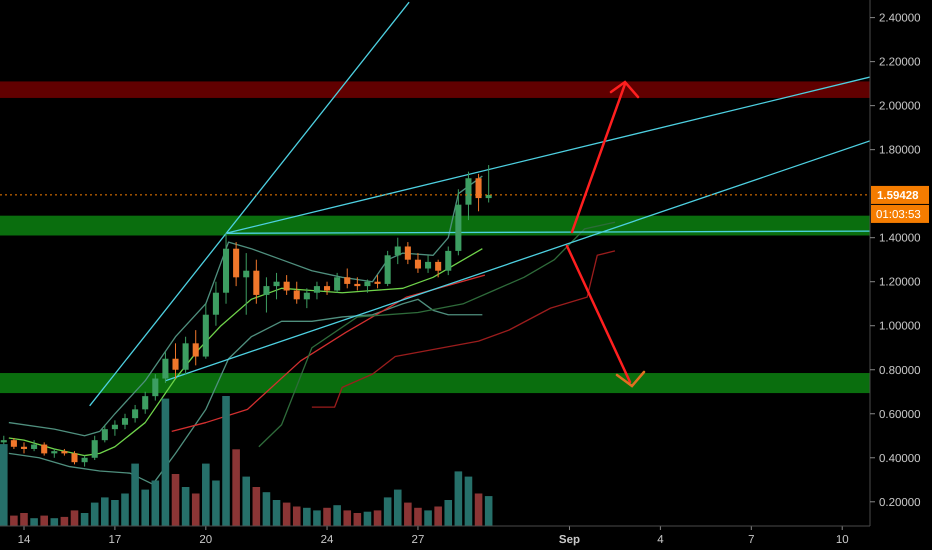 The image size is (932, 550). What do you see at coordinates (327, 540) in the screenshot?
I see `x-tick-label: 24` at bounding box center [327, 540].